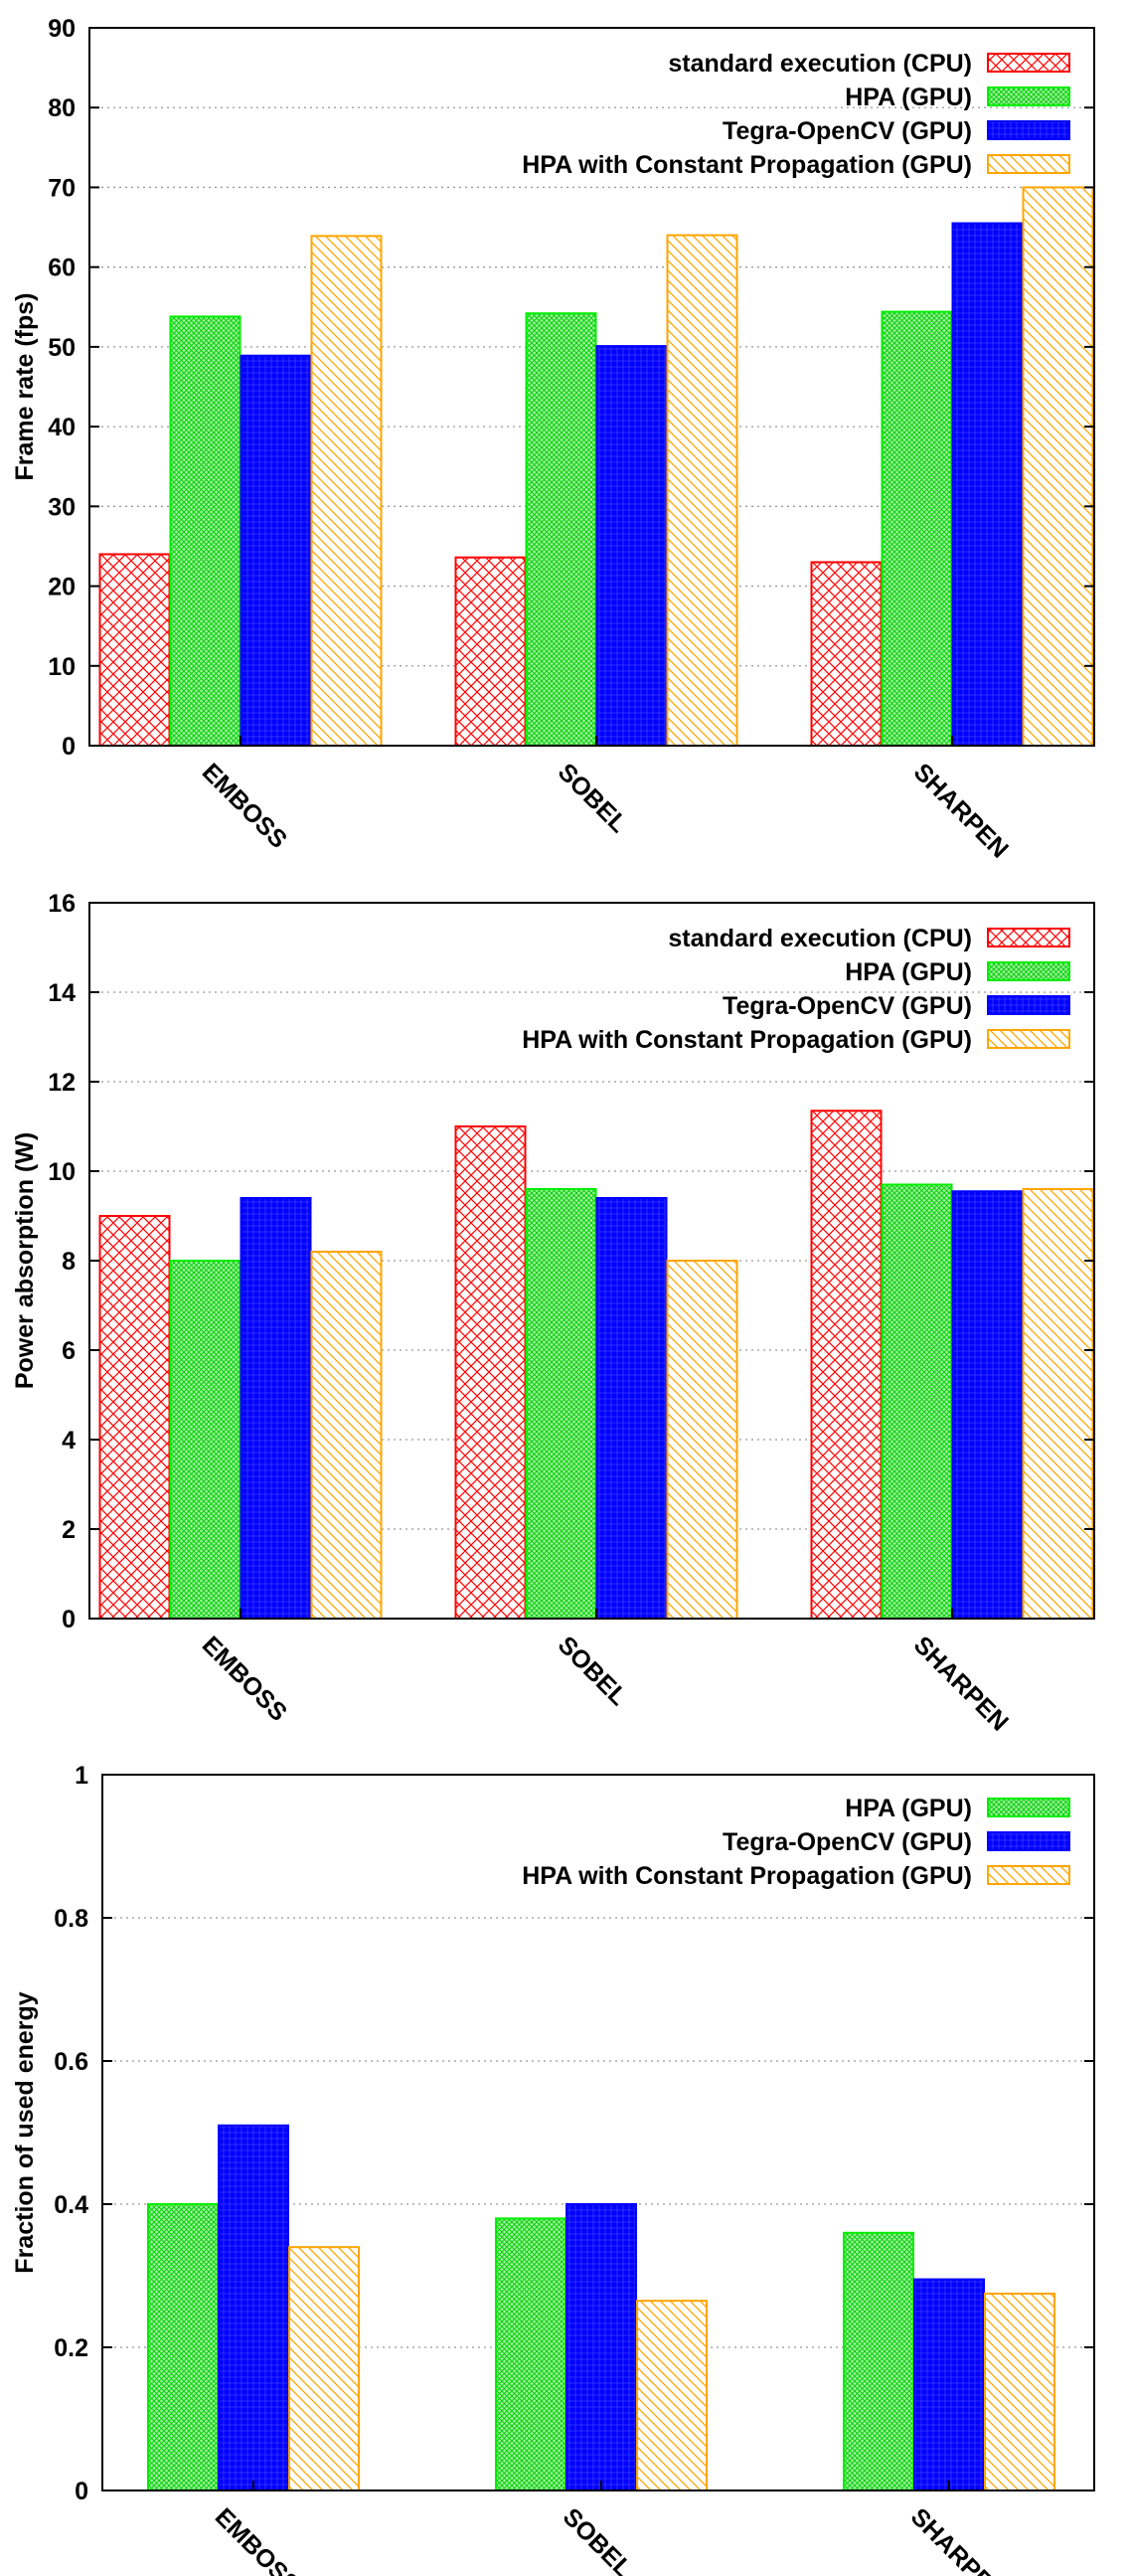  What do you see at coordinates (69, 1262) in the screenshot?
I see `y-tick-label: 8` at bounding box center [69, 1262].